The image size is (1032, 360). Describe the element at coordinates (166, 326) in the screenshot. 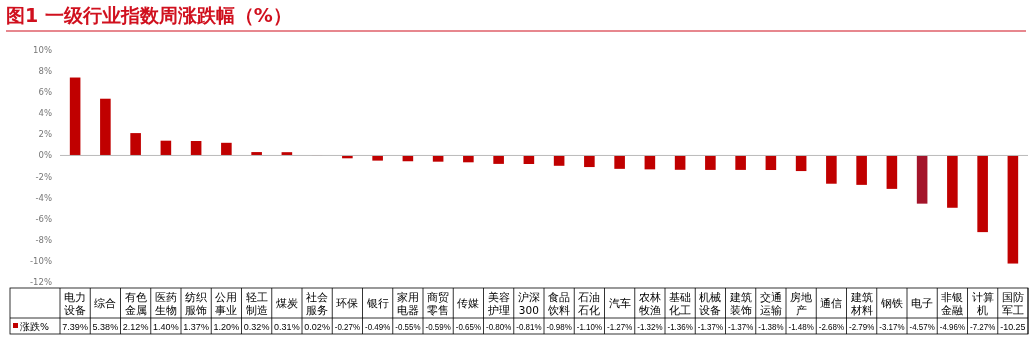

I see `data-label: 1.40%` at that location.